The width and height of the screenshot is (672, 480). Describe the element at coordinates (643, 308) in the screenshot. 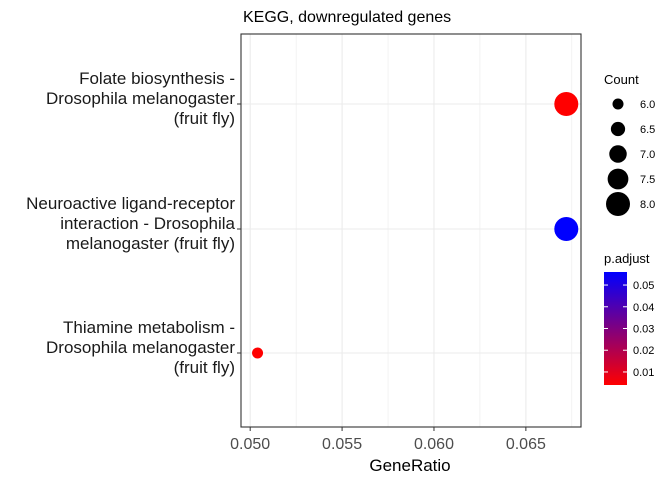

I see `p-adjust-label: 0.04` at that location.